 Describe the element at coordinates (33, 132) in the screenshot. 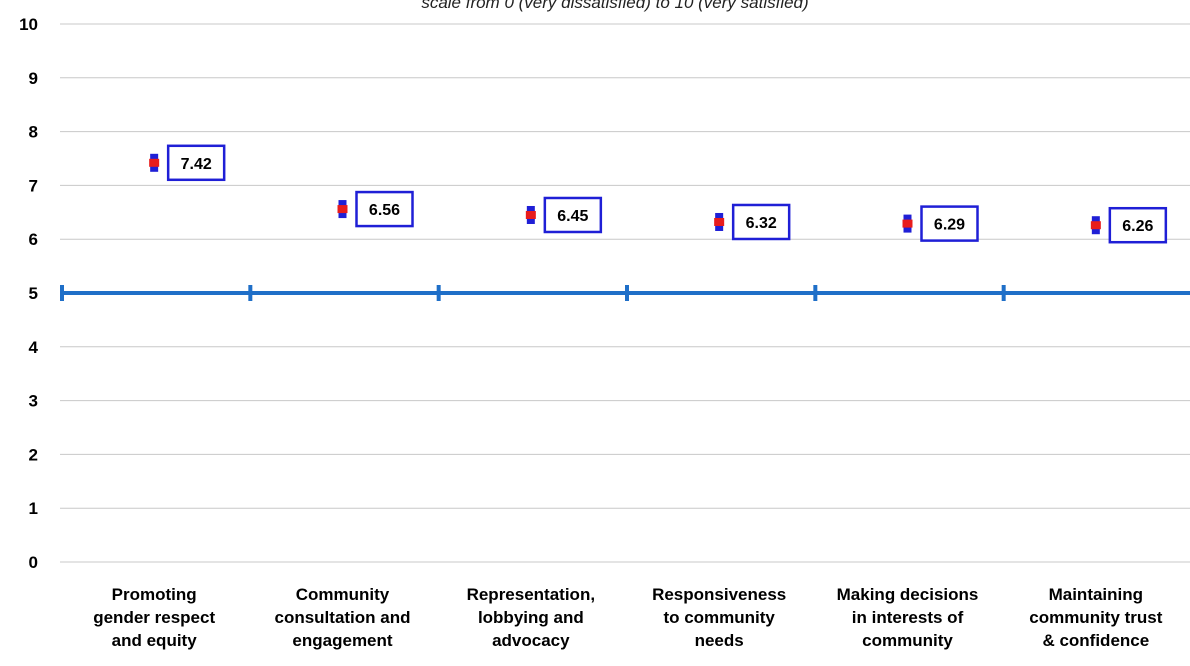

I see `y-tick-label: 8` at that location.